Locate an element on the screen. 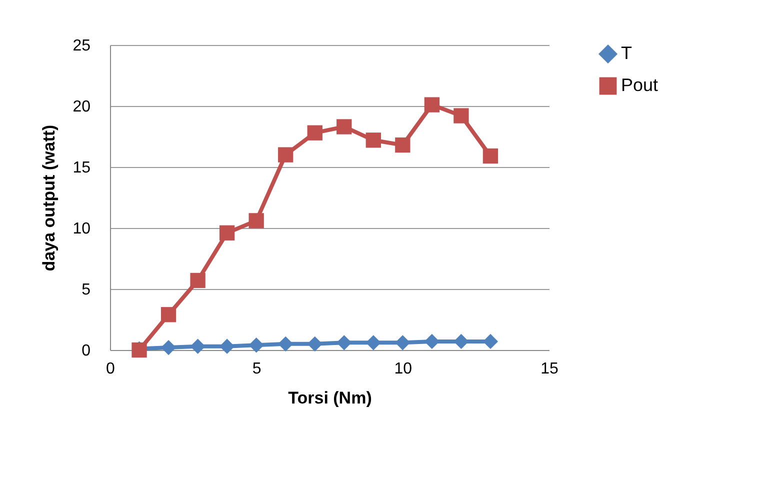 Image resolution: width=770 pixels, height=482 pixels. y-tick-label: 20 is located at coordinates (81, 107).